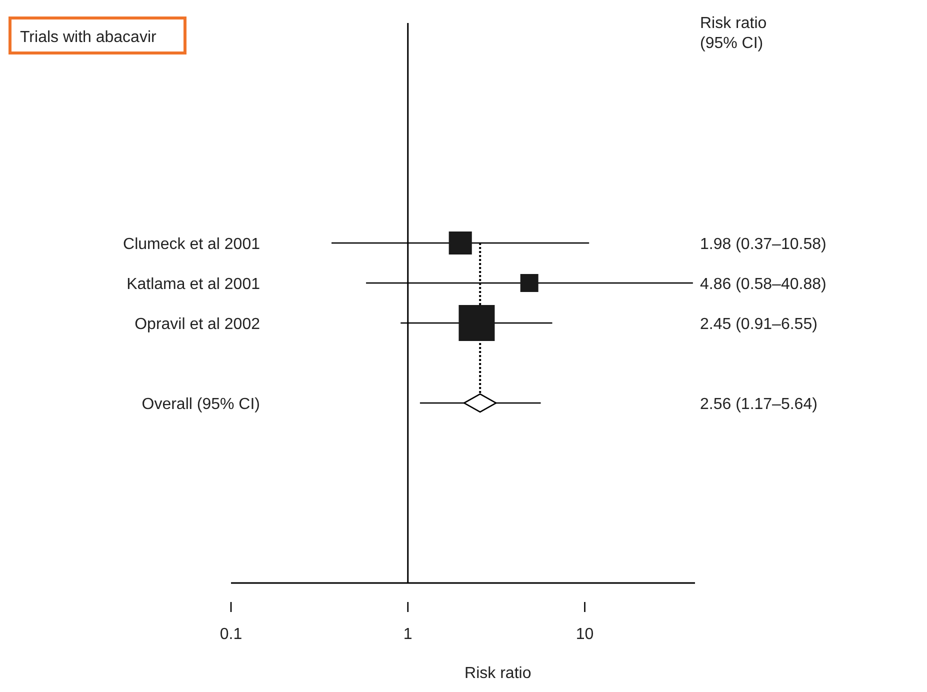 The height and width of the screenshot is (692, 927). What do you see at coordinates (763, 244) in the screenshot?
I see `text: 1.98 (0.37–10.58)` at bounding box center [763, 244].